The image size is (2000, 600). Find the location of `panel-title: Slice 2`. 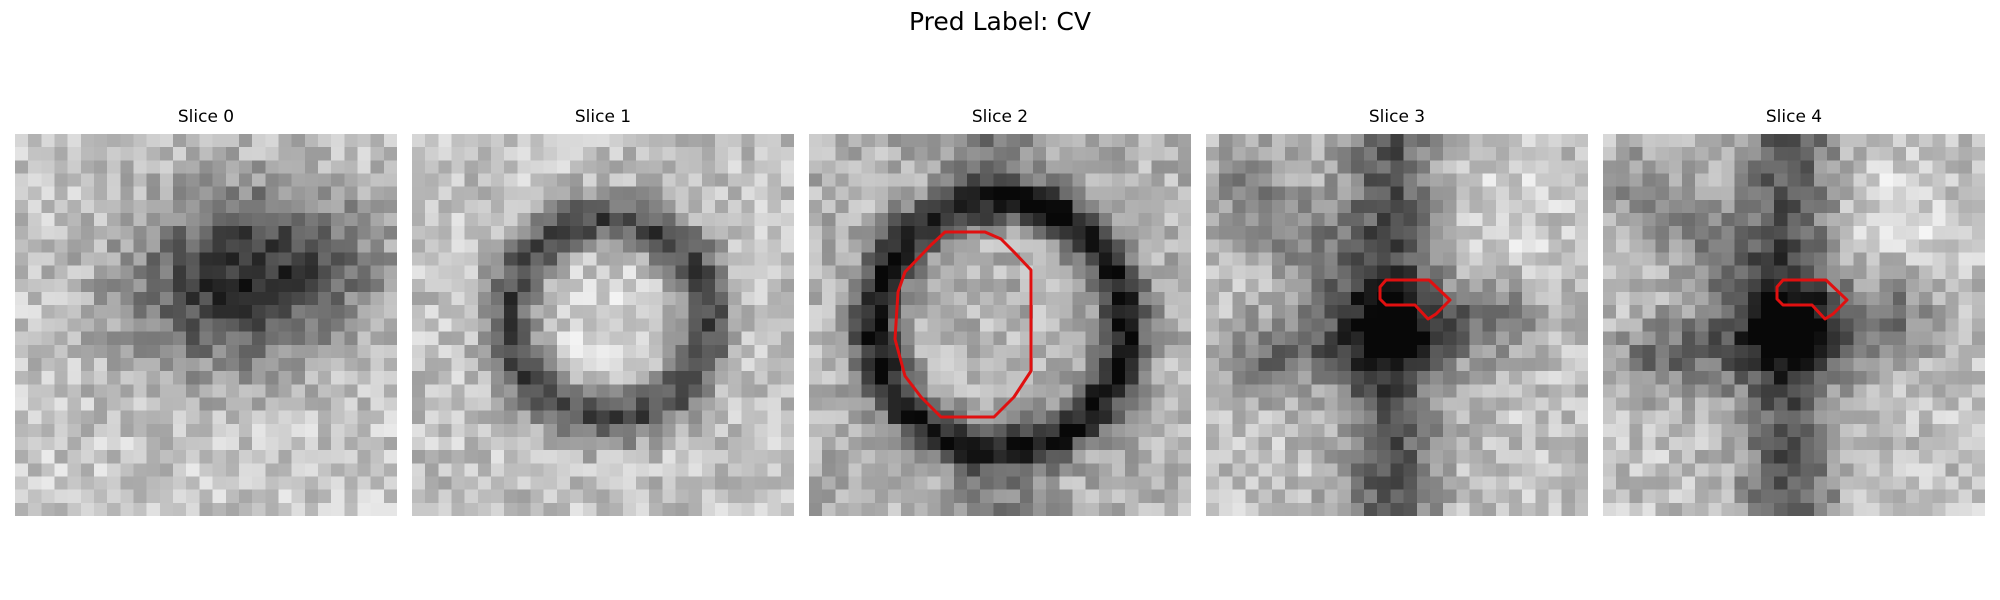

panel-title: Slice 2 is located at coordinates (1000, 117).